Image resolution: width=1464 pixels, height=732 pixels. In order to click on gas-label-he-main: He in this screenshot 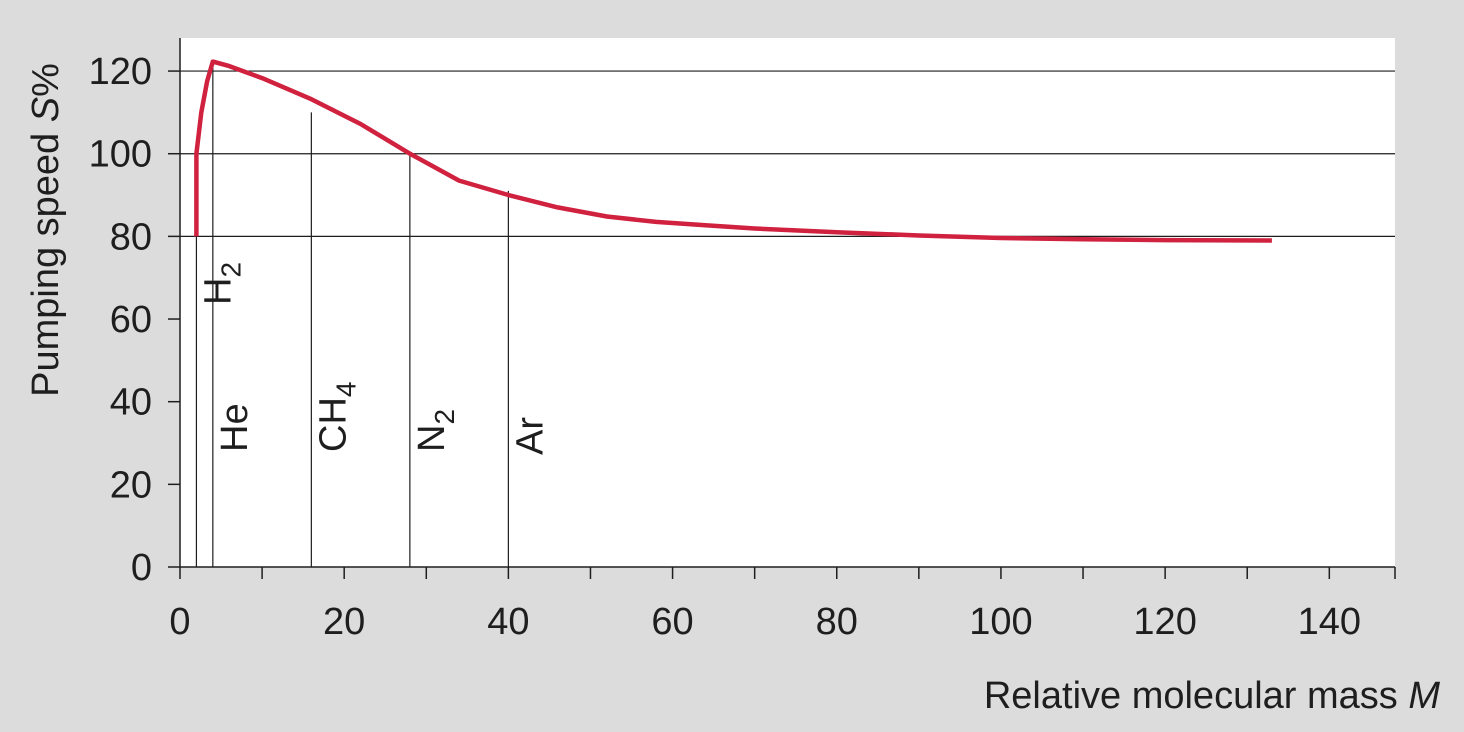, I will do `click(235, 427)`.